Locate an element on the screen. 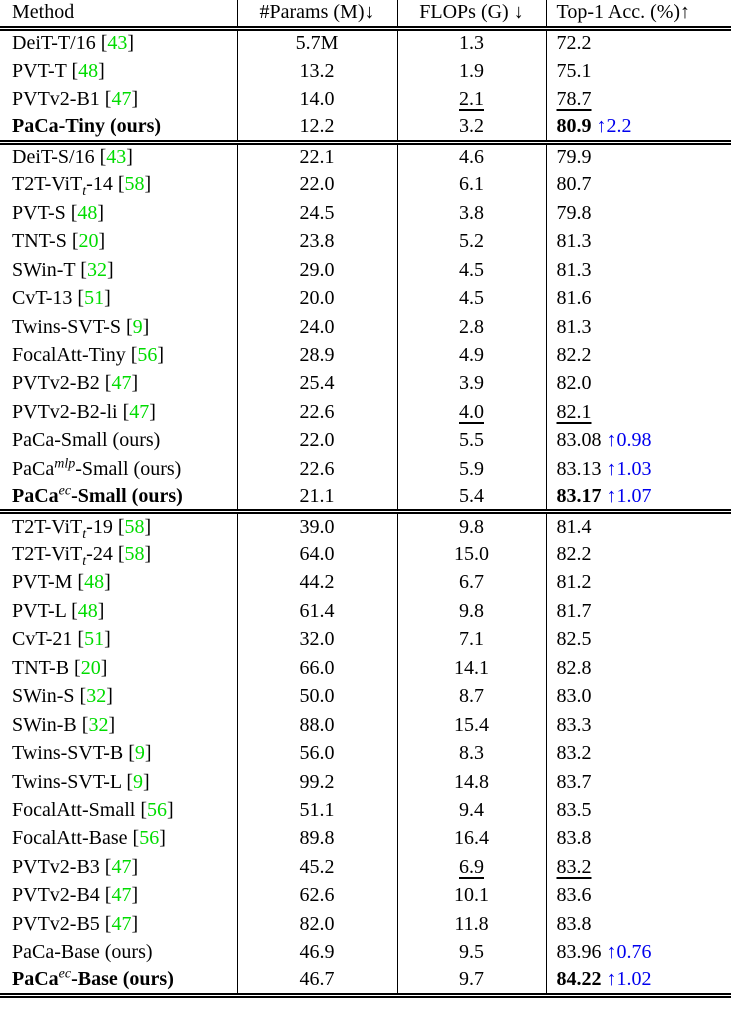  table-row: PaCa-Small (ours) 22.0 5.5 83.08 ↑0.98 is located at coordinates (365, 440).